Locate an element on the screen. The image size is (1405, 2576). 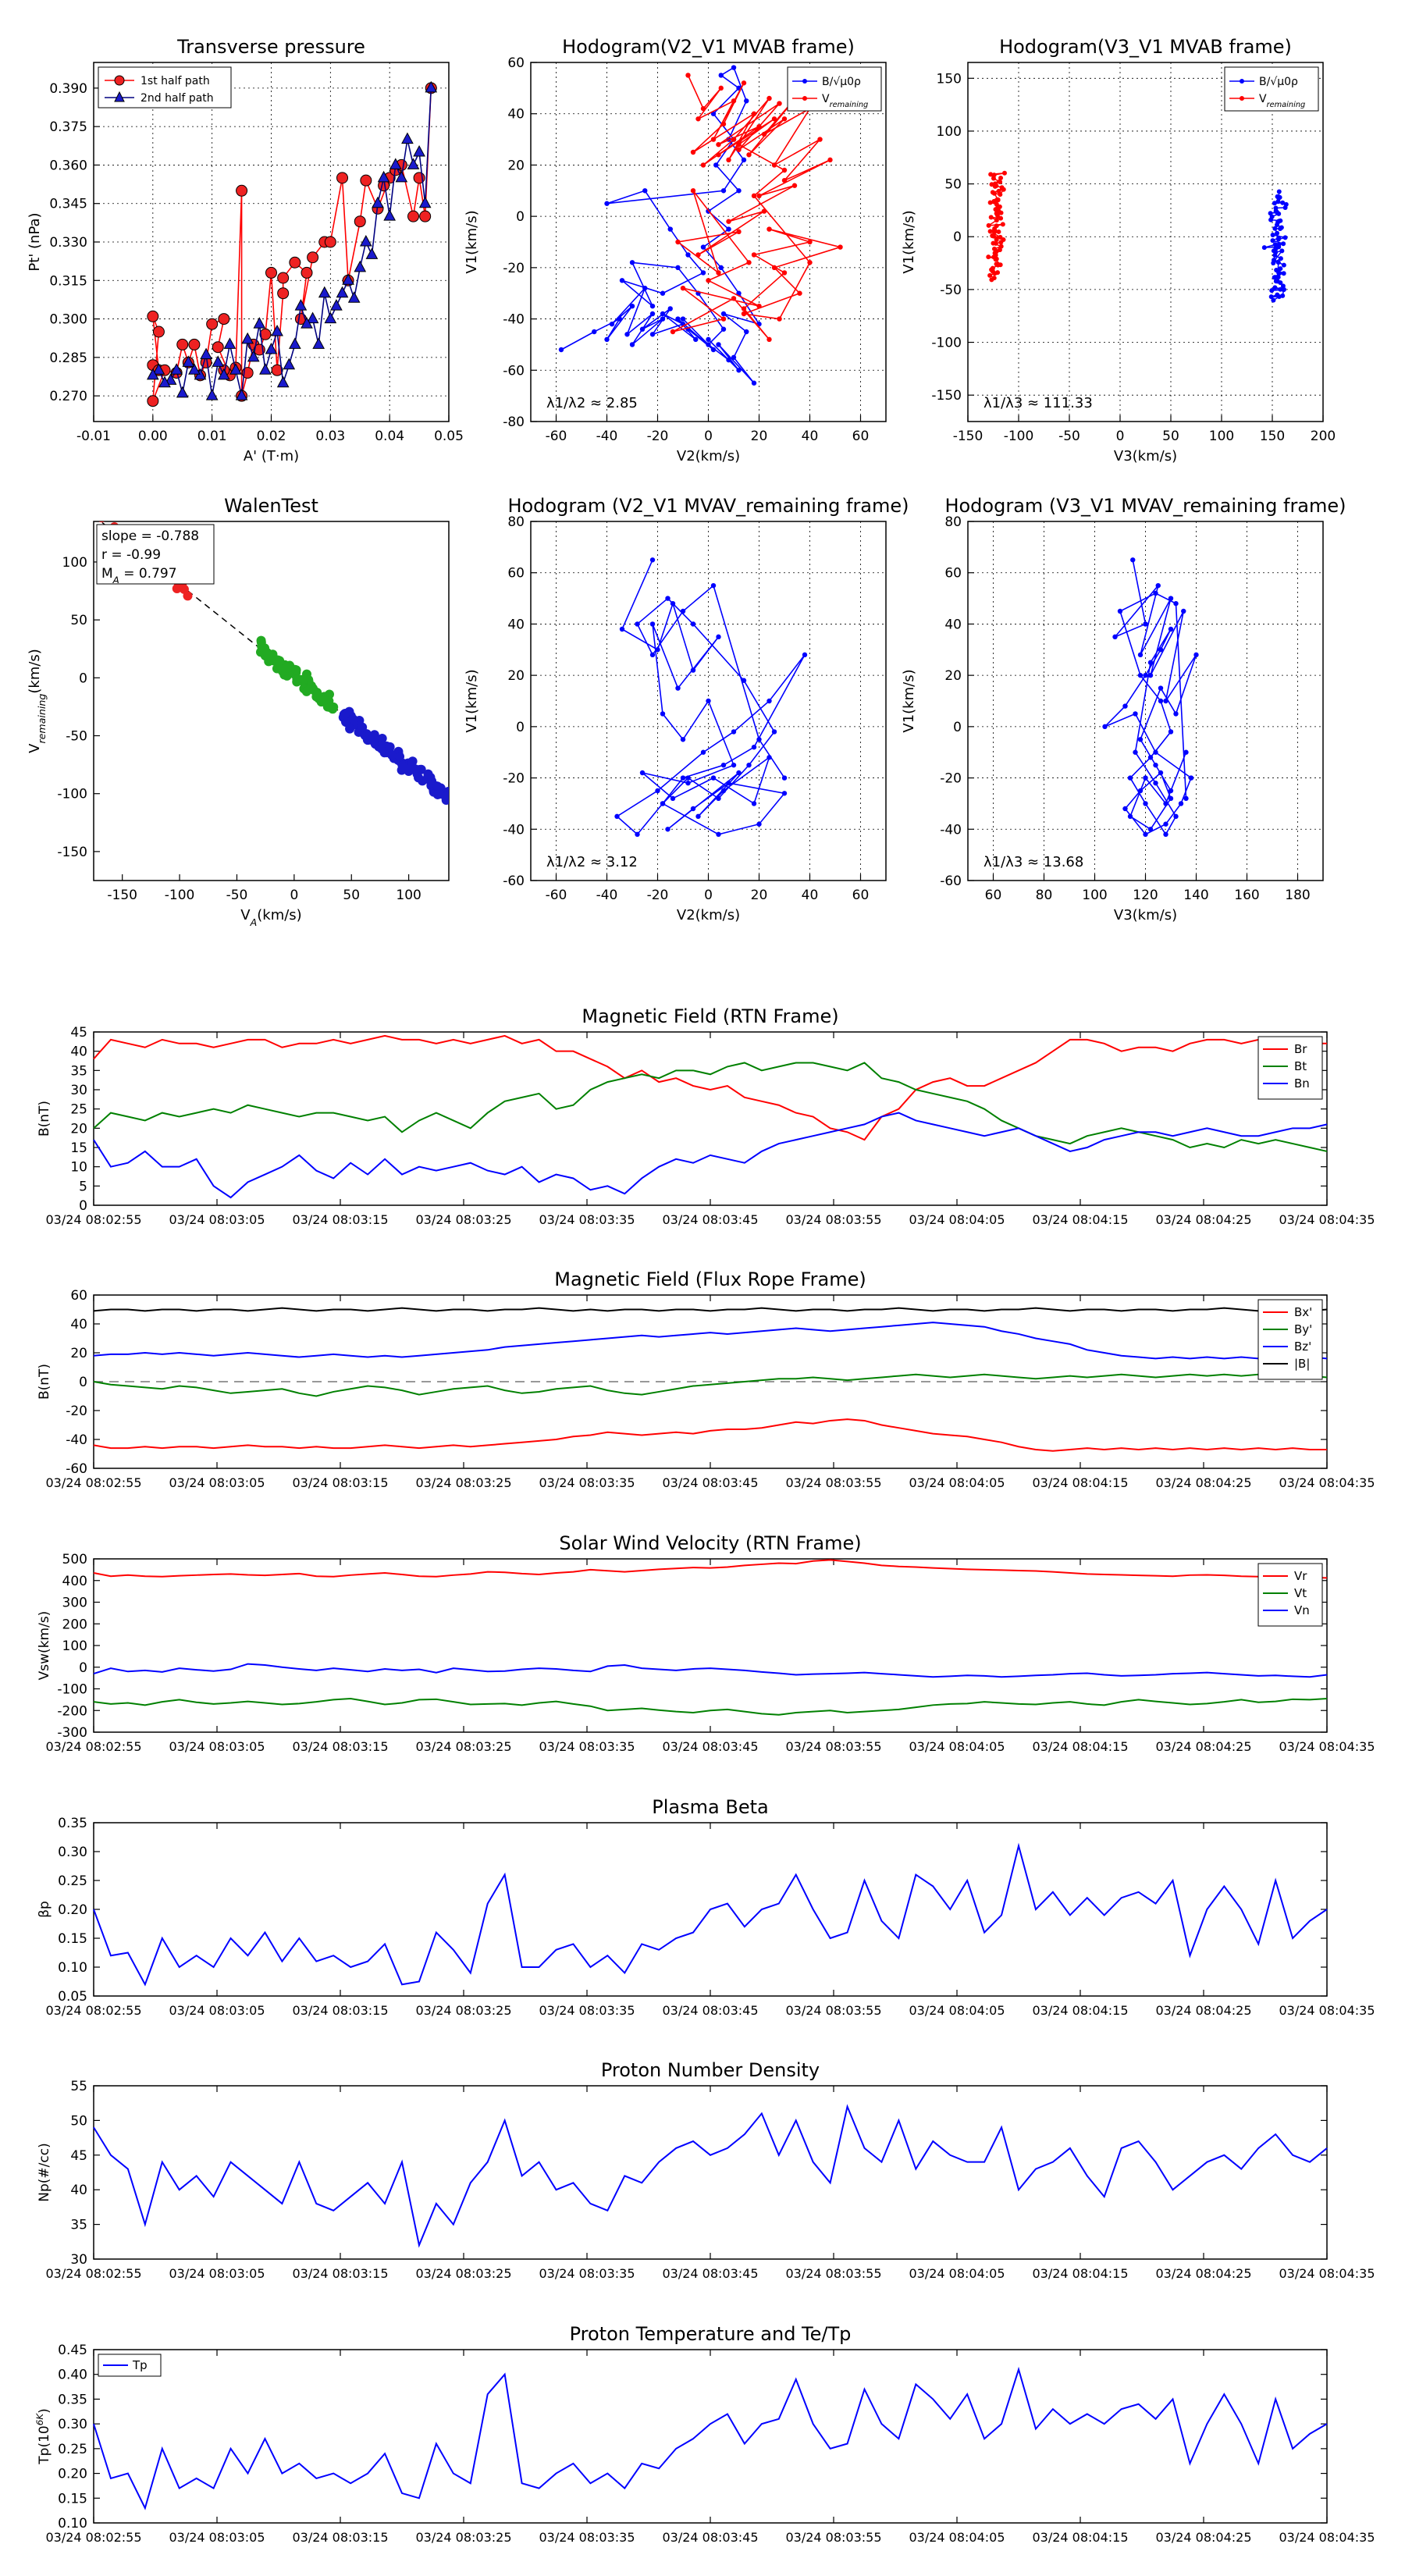
h1-ytick-label: 20 is located at coordinates (516, 165).